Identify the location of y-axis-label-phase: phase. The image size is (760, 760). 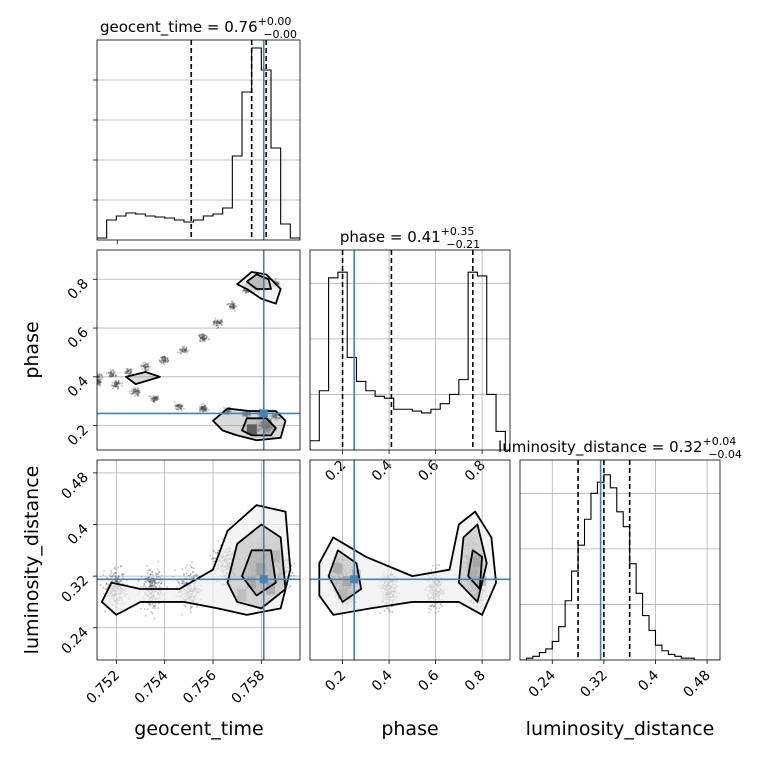
(32, 349).